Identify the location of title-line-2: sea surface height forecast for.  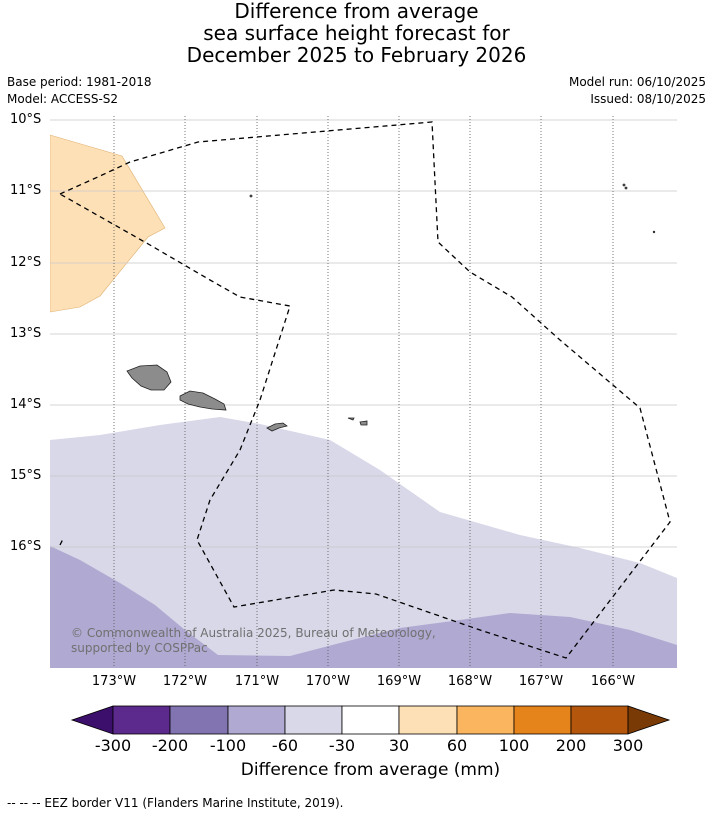
(356, 33).